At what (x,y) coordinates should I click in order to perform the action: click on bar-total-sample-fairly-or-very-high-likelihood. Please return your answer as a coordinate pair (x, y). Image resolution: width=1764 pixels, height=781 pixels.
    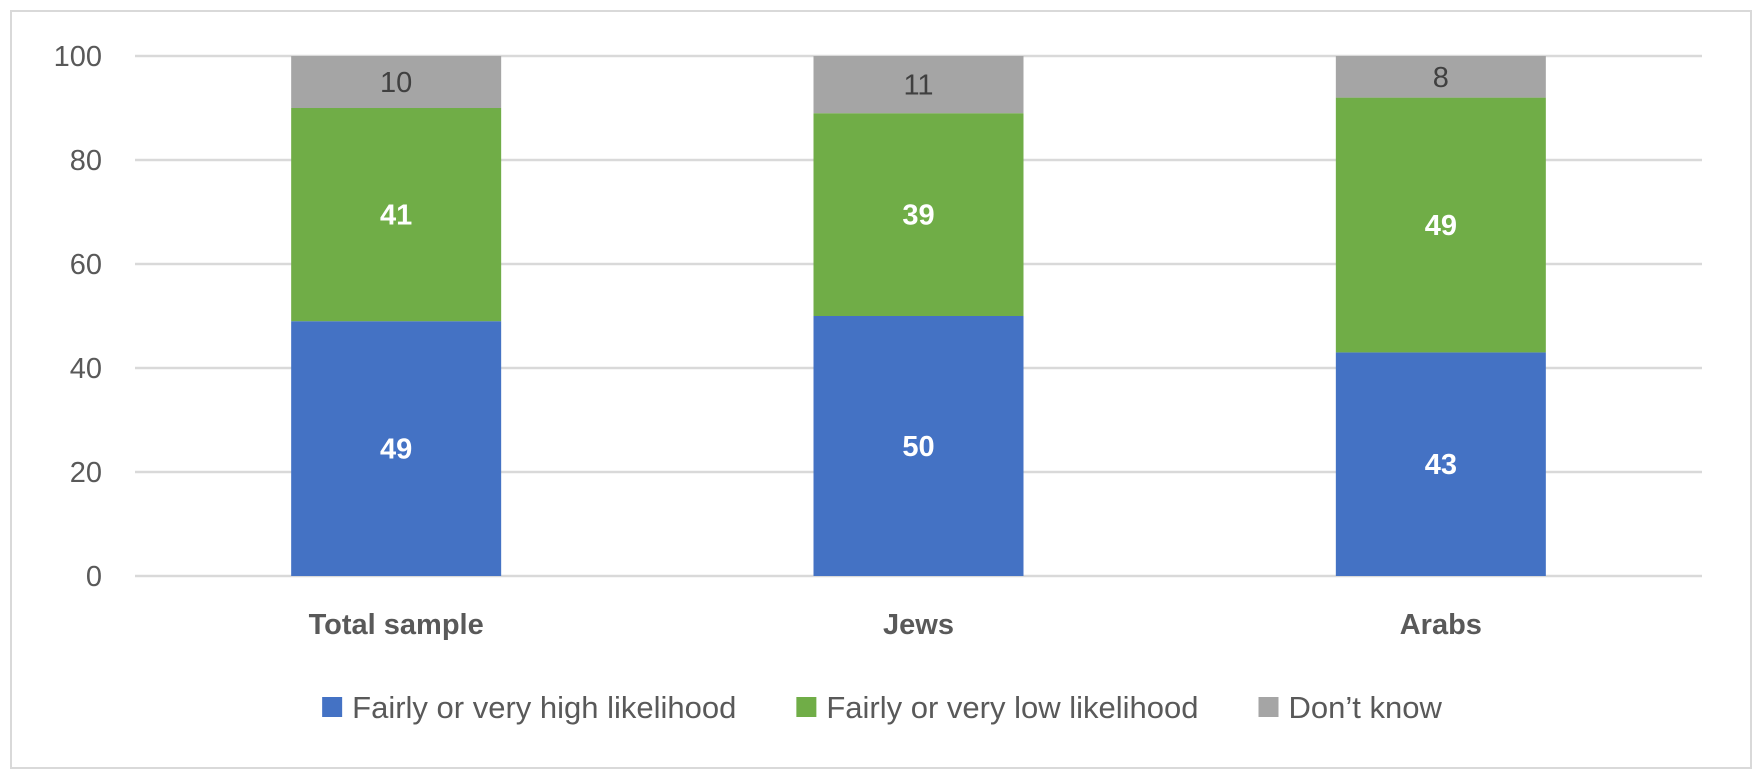
    Looking at the image, I should click on (396, 448).